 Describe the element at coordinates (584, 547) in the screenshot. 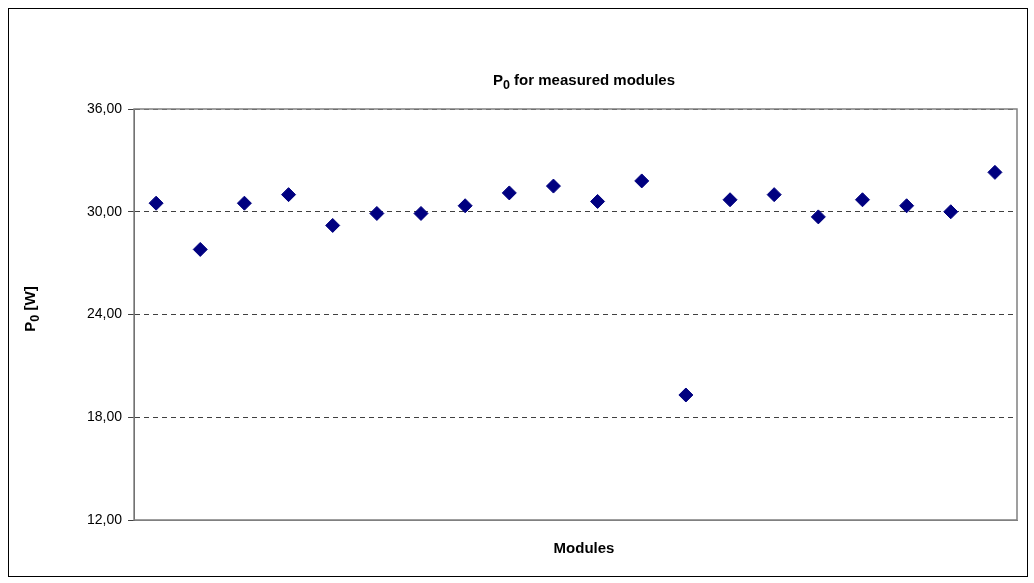

I see `x-axis-title: Modules` at that location.